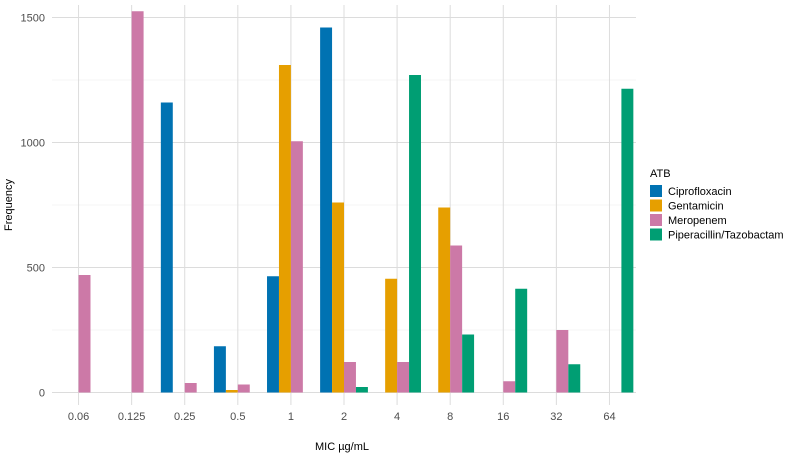 The width and height of the screenshot is (800, 455). I want to click on x-axis-title: MIC µg/mL, so click(342, 447).